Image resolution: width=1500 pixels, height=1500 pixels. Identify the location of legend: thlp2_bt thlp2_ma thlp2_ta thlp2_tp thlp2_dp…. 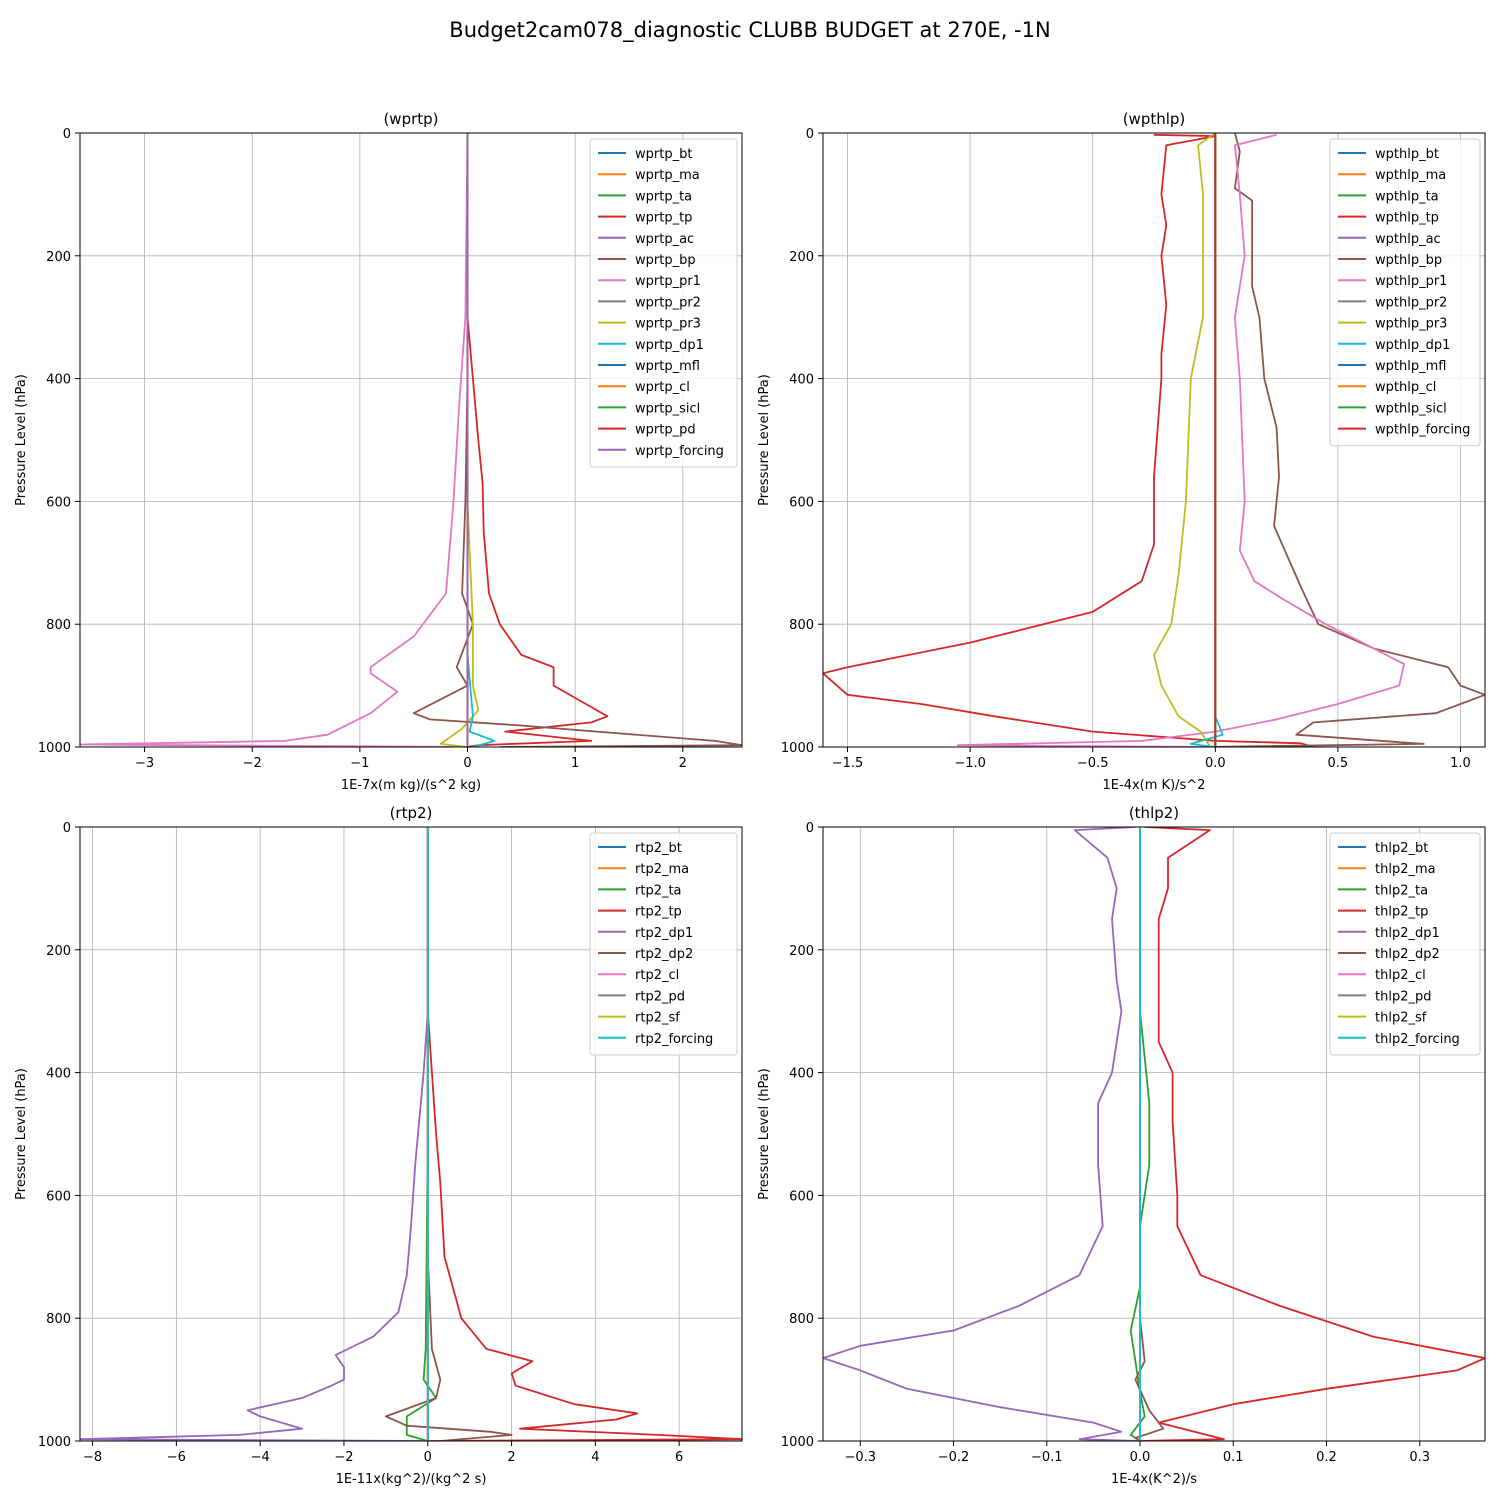
(1405, 944).